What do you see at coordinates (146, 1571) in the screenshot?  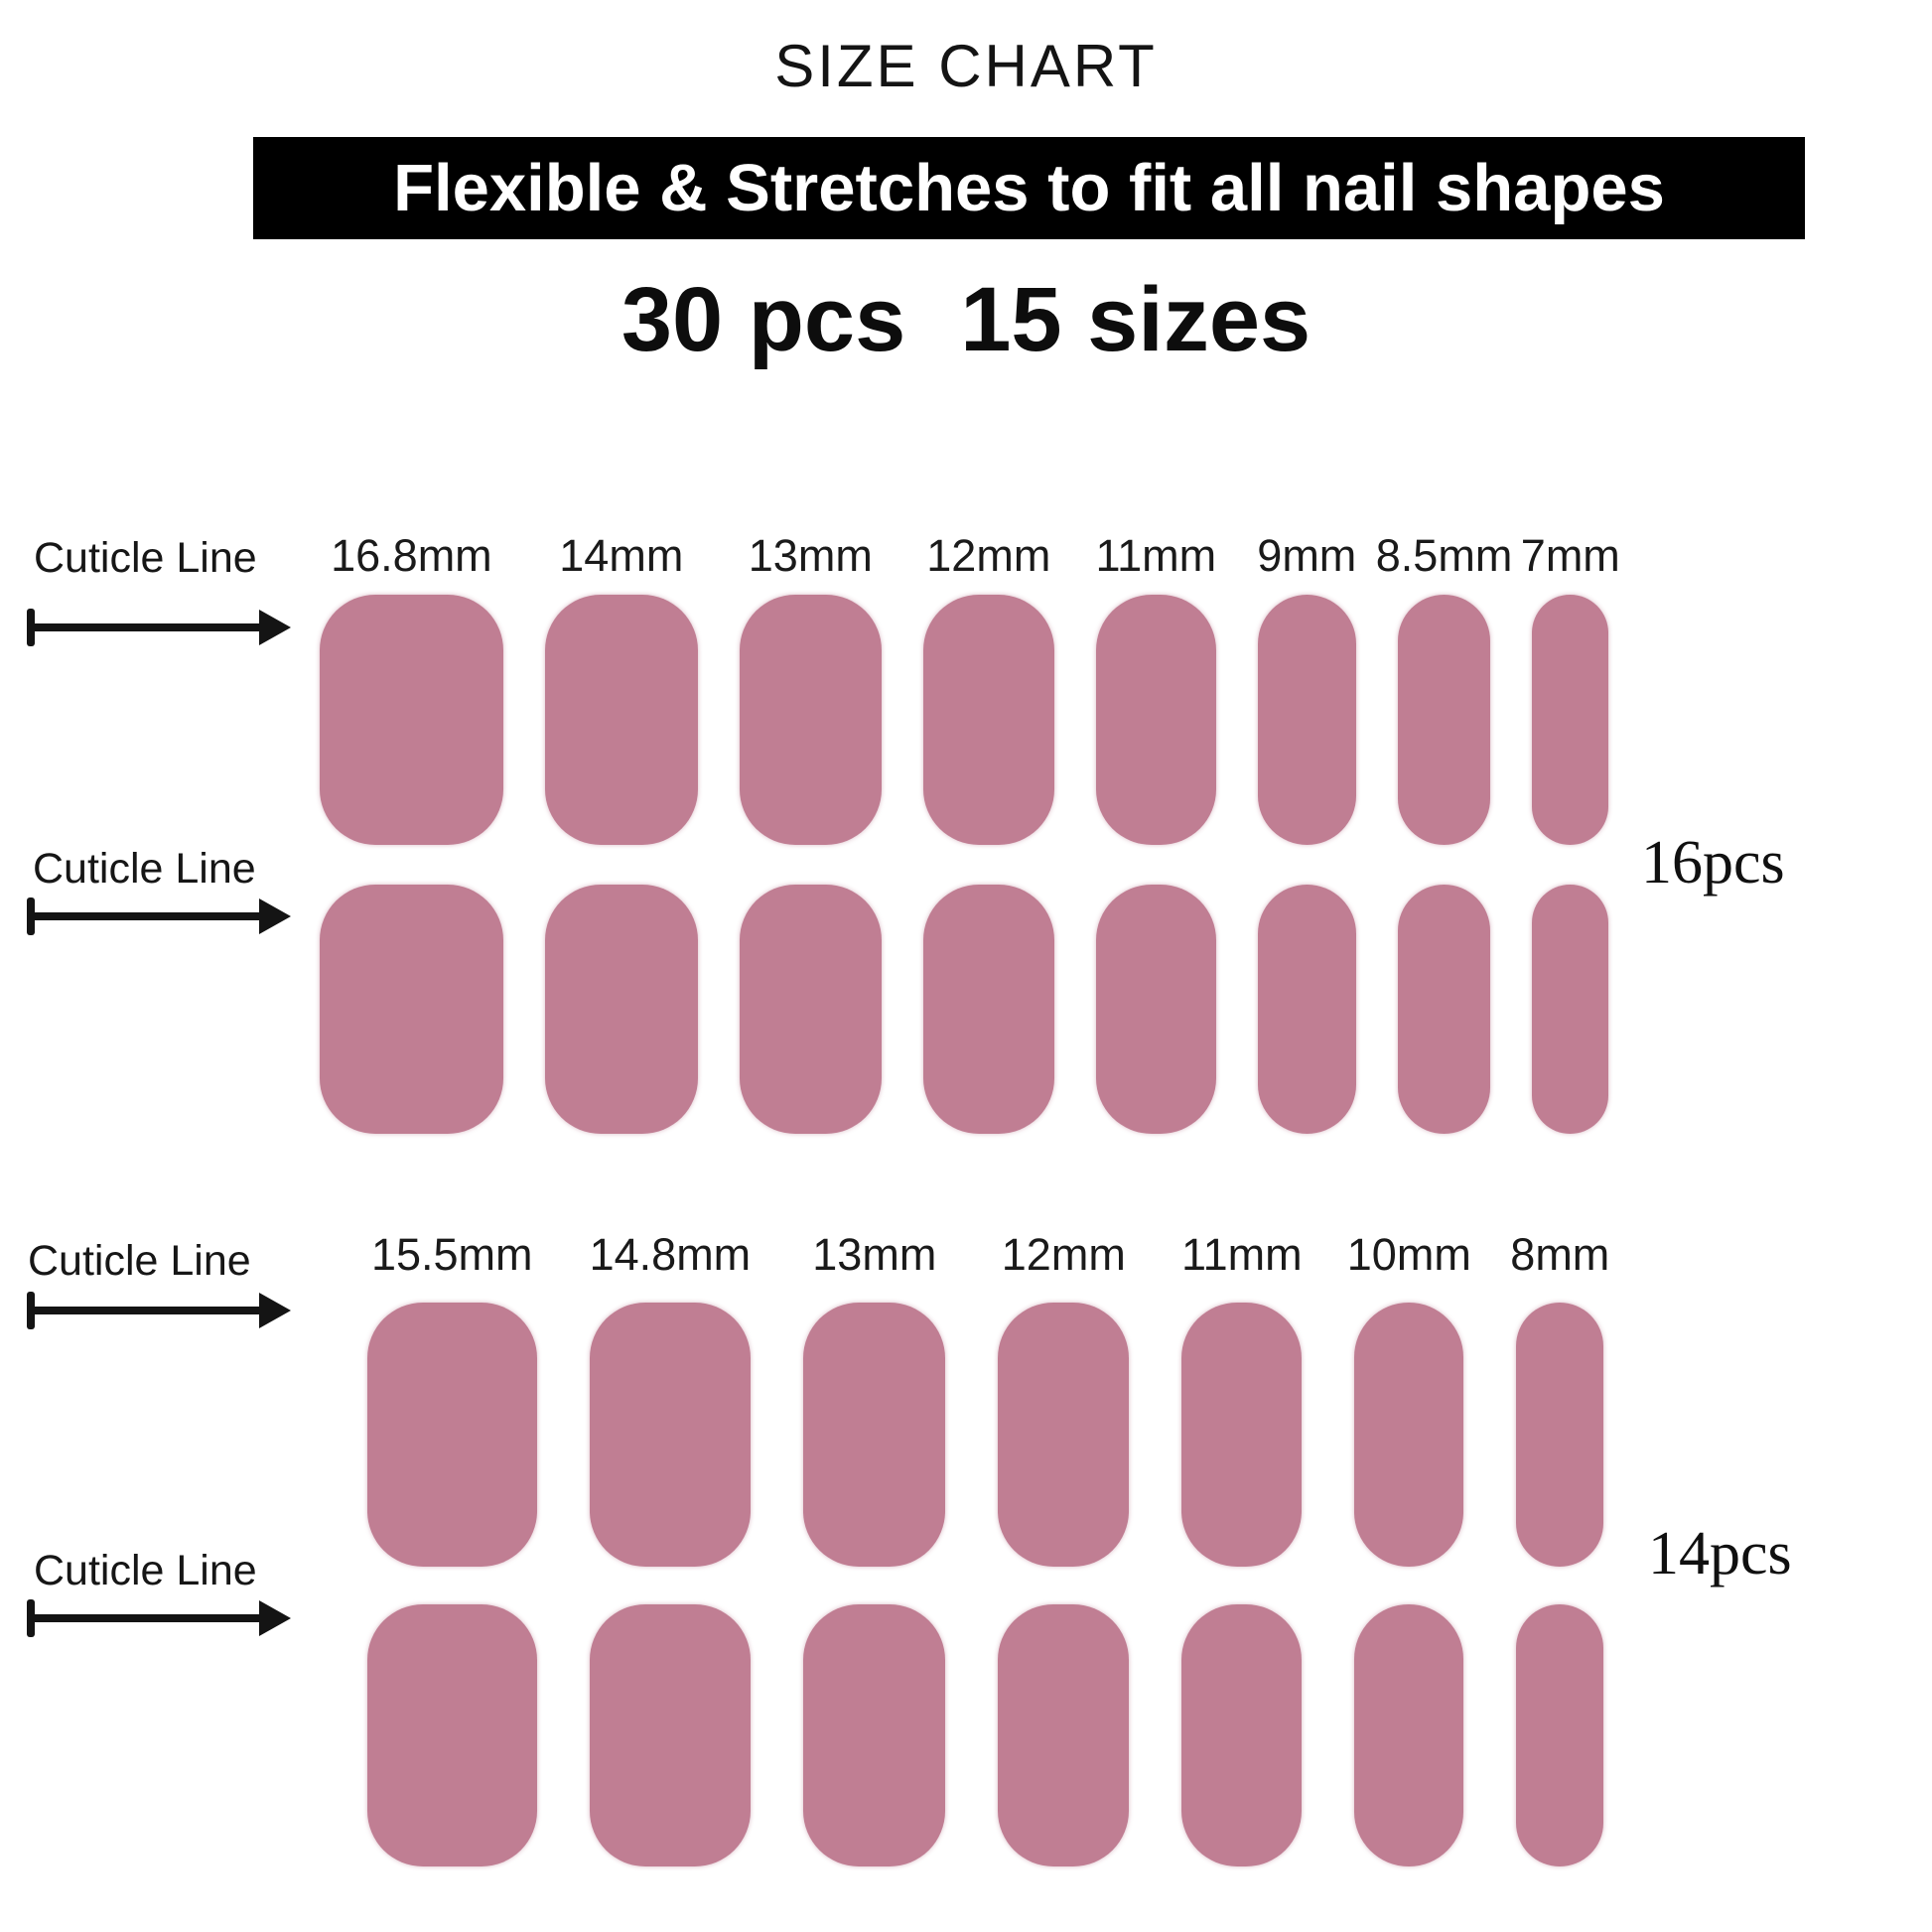 I see `cuticle-line-label-4: Cuticle Line` at bounding box center [146, 1571].